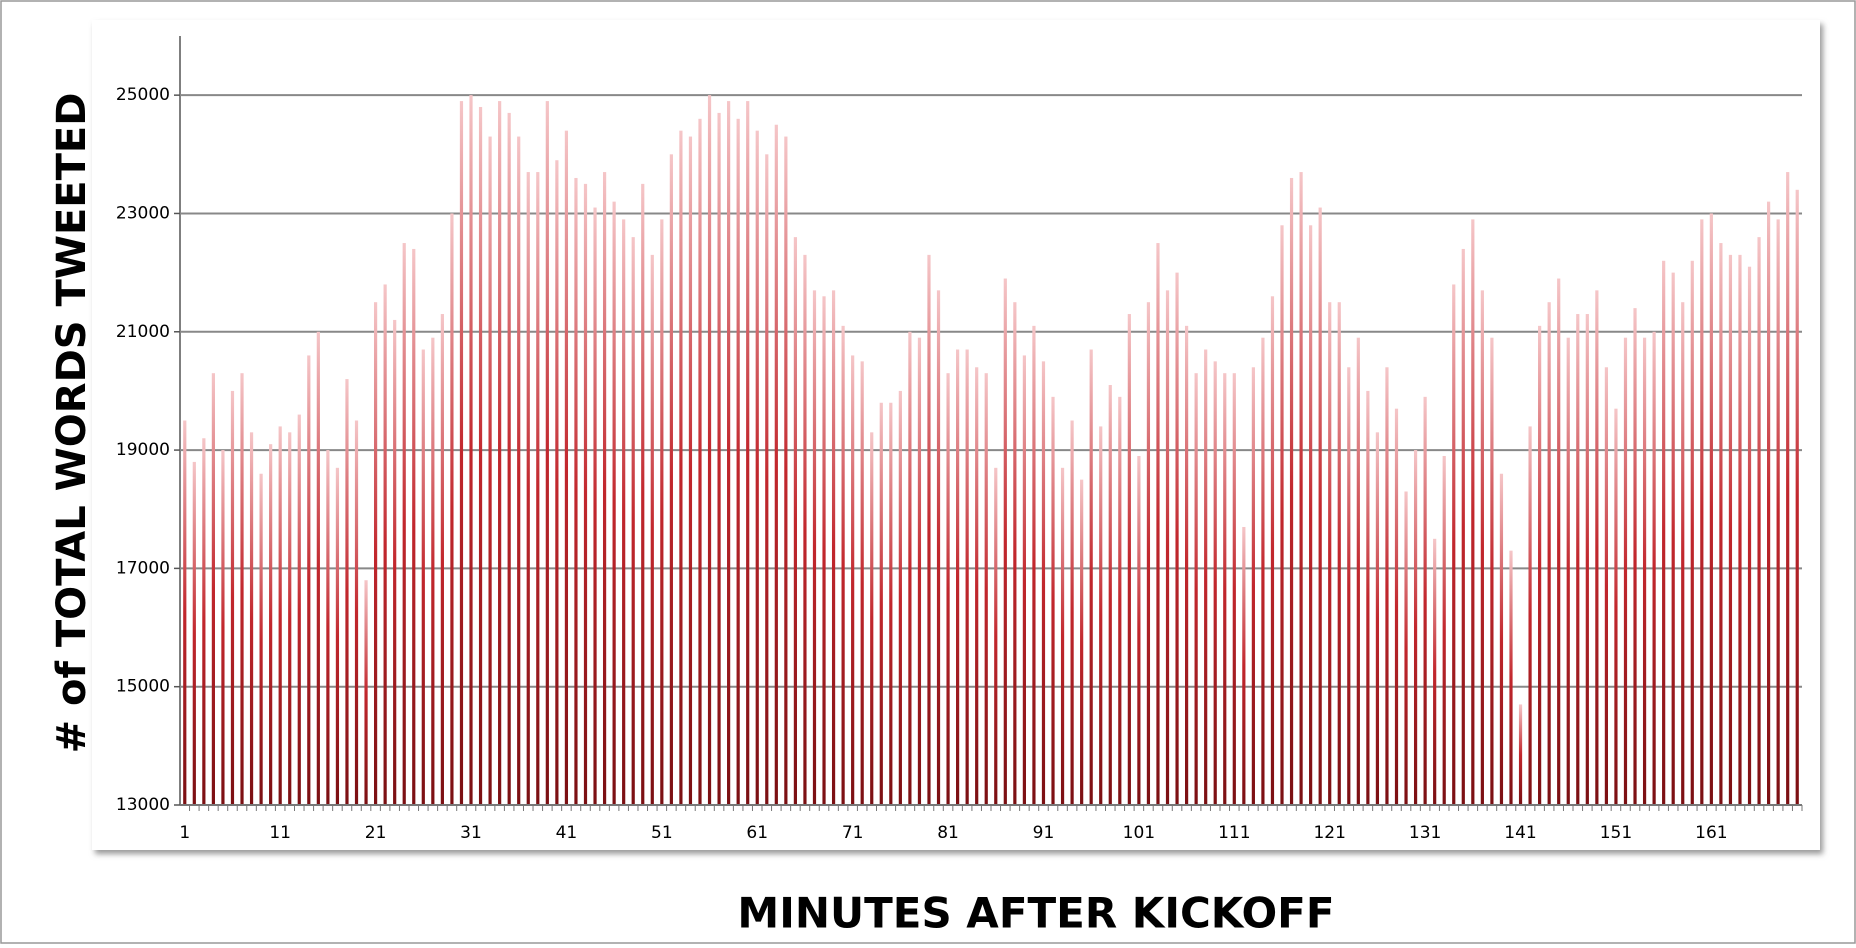 The image size is (1856, 948). Describe the element at coordinates (853, 833) in the screenshot. I see `x-tick-label: 71` at that location.